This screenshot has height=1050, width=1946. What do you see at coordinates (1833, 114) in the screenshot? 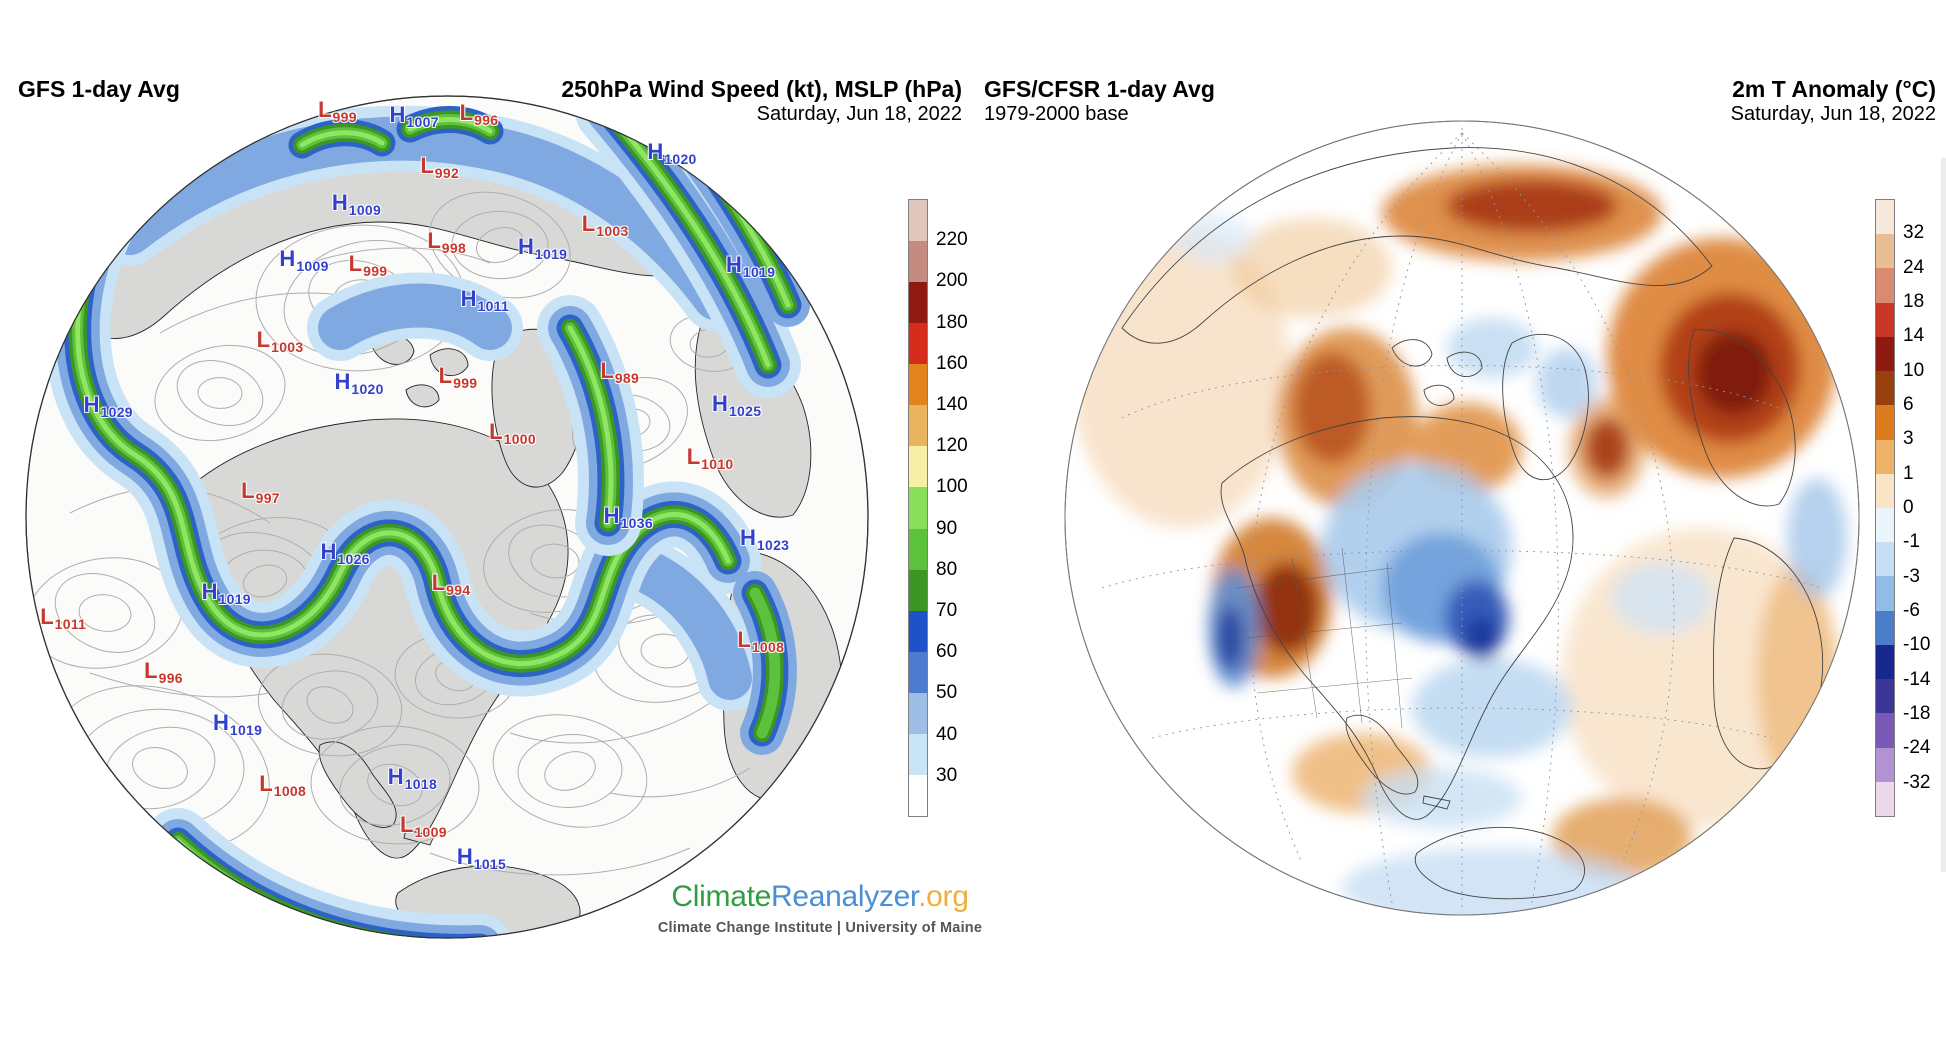
I see `right-map-date: Saturday, Jun 18, 2022` at bounding box center [1833, 114].